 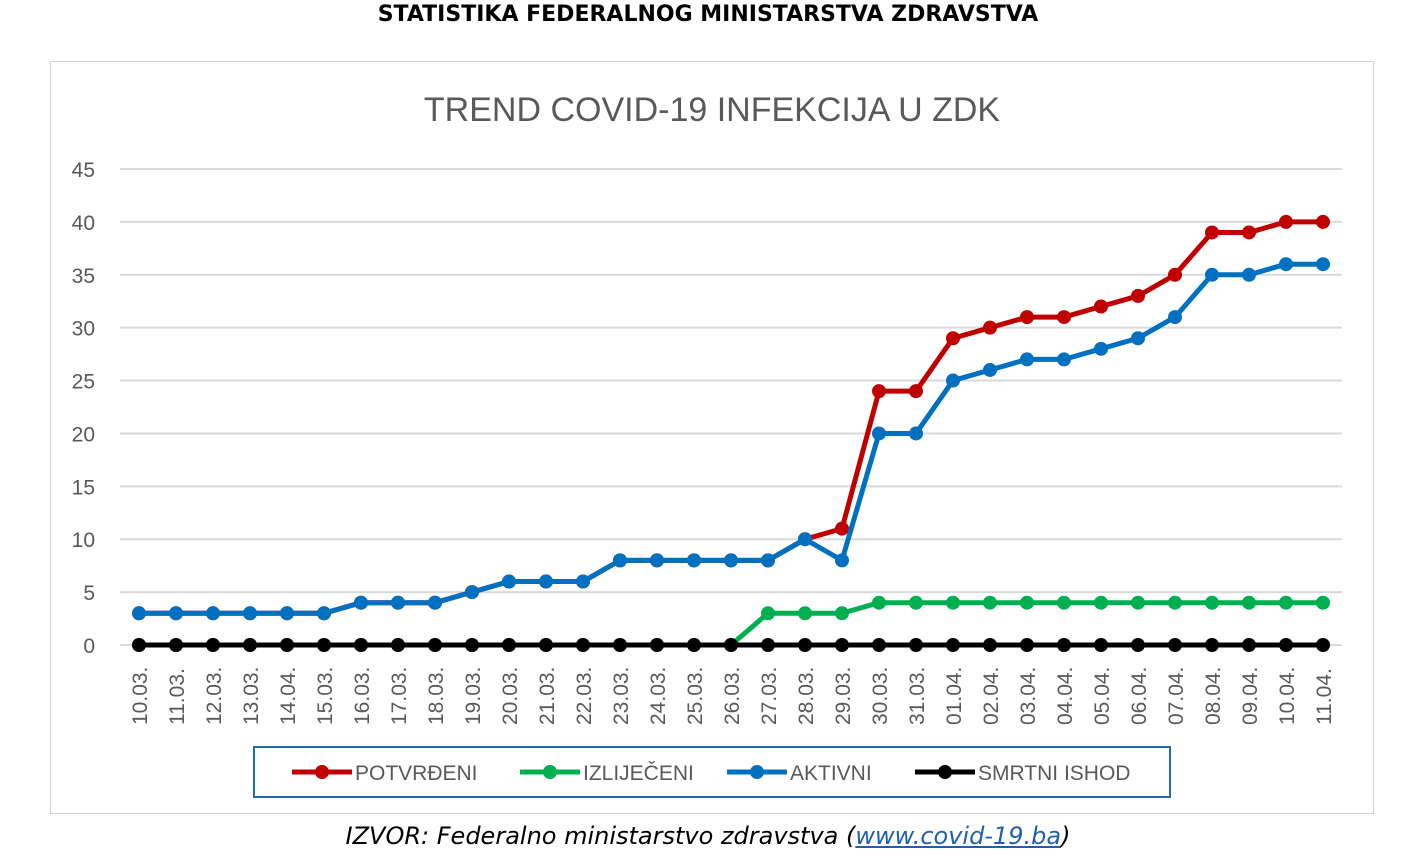 I want to click on y-tick-label: 35, so click(x=83, y=276).